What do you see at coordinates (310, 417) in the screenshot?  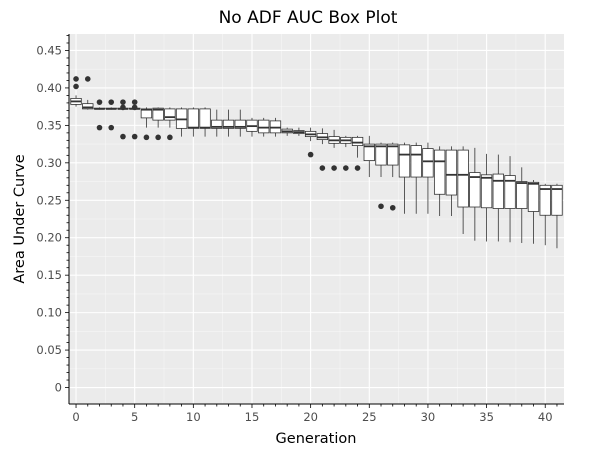 I see `x-tick-label: 20` at bounding box center [310, 417].